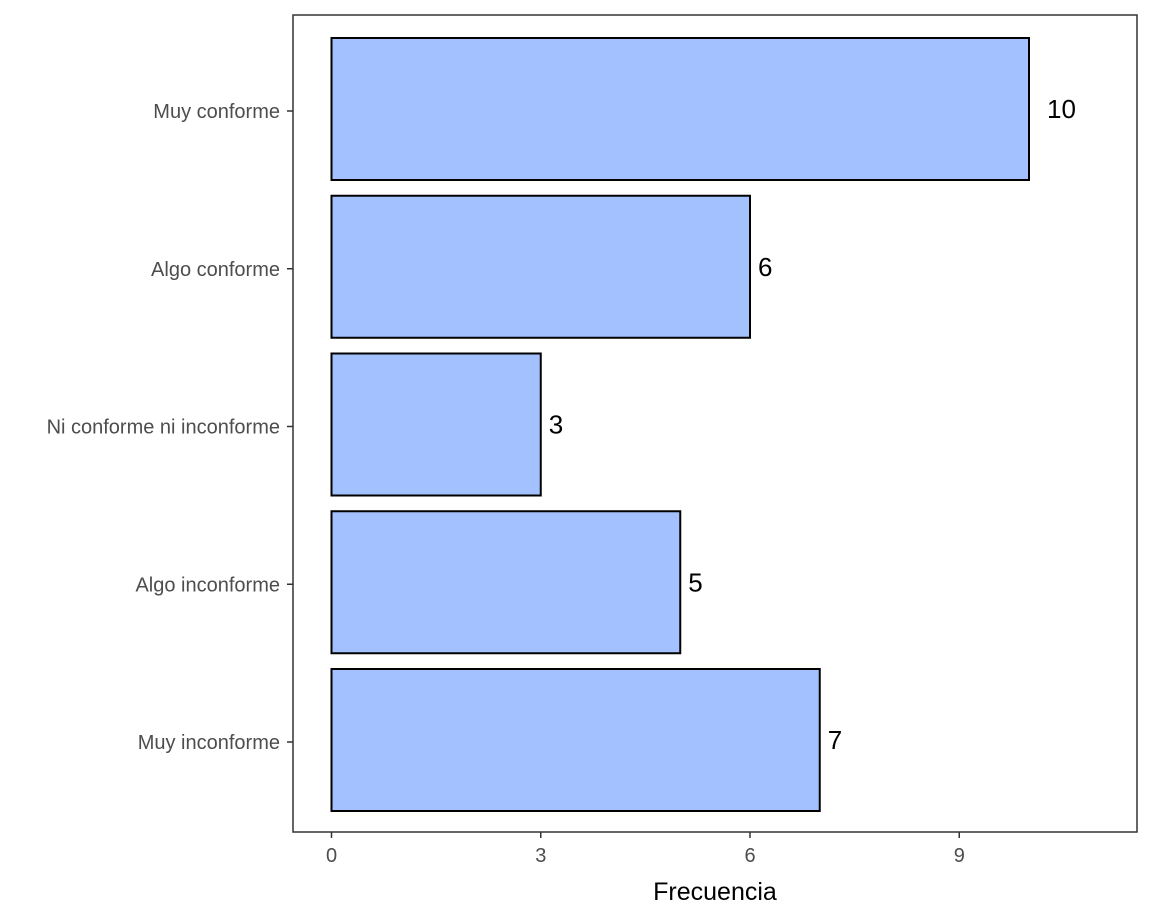 The height and width of the screenshot is (921, 1152). Describe the element at coordinates (835, 740) in the screenshot. I see `data-label: 7` at that location.